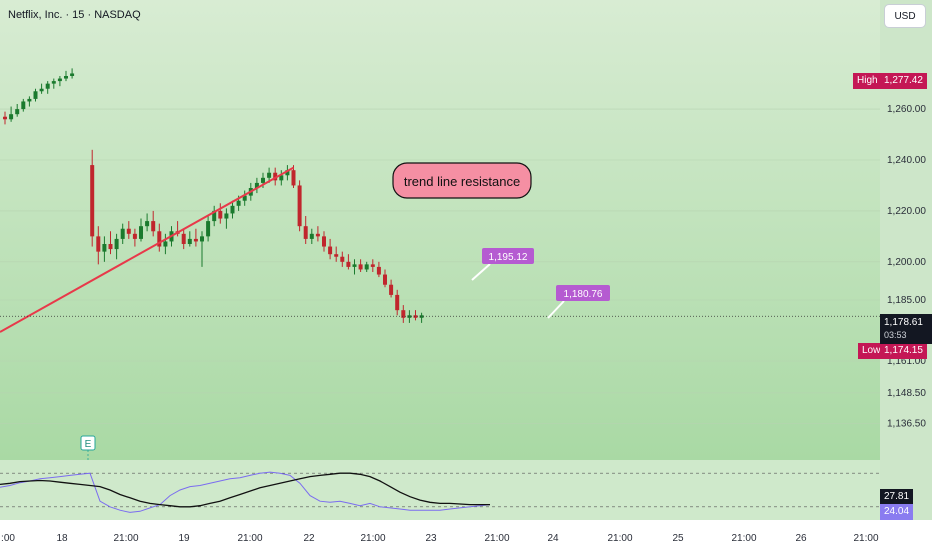 The image size is (932, 550). I want to click on trend-label-text: trend line resistance, so click(462, 181).